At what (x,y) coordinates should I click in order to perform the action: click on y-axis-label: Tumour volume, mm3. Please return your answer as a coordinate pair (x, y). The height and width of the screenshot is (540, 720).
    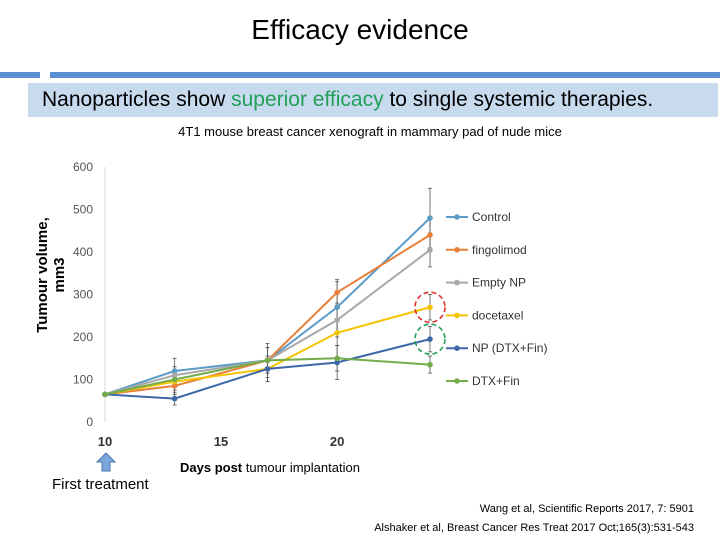
    Looking at the image, I should click on (51, 275).